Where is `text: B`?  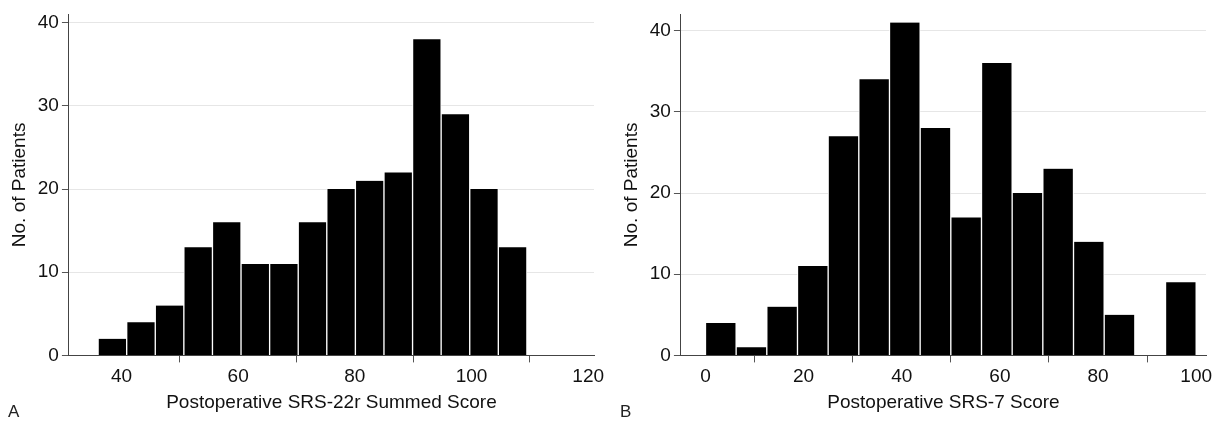
text: B is located at coordinates (626, 412).